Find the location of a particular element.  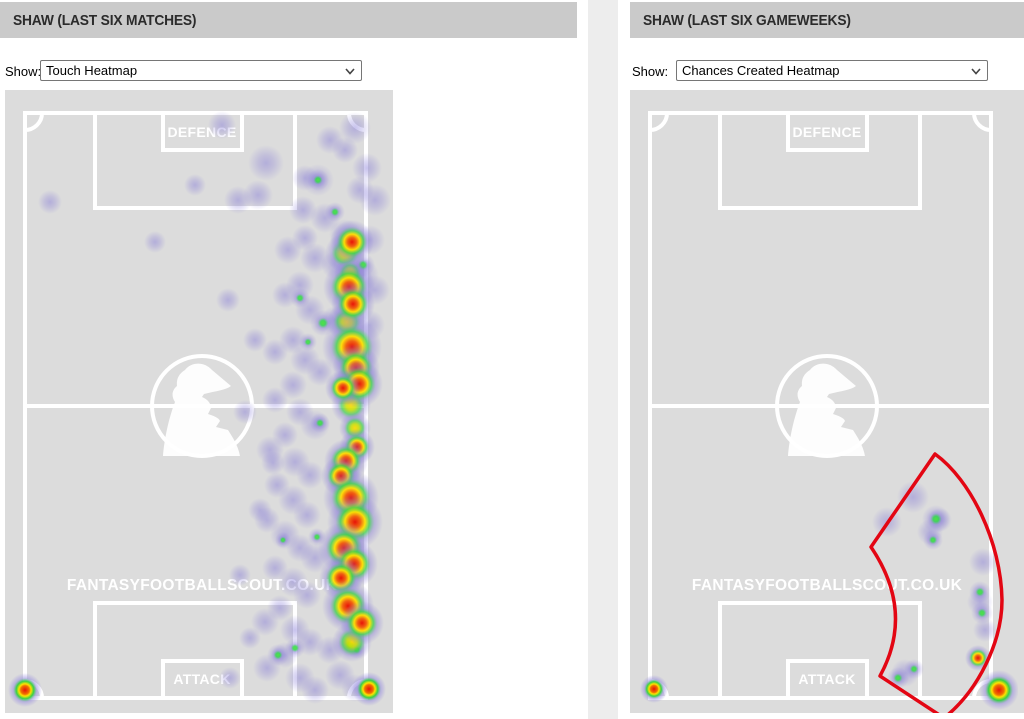

heatmap-type-select-right: Chances Created Heatmap is located at coordinates (832, 70).